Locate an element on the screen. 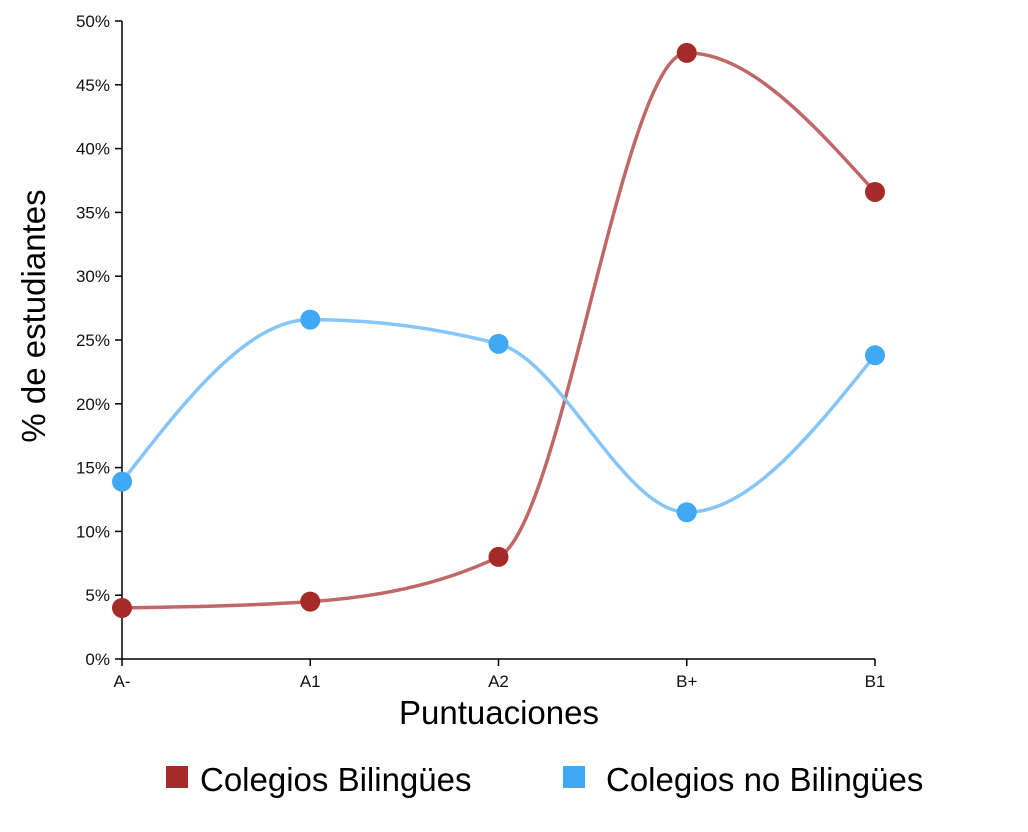  x-tick-label: A1 is located at coordinates (310, 681).